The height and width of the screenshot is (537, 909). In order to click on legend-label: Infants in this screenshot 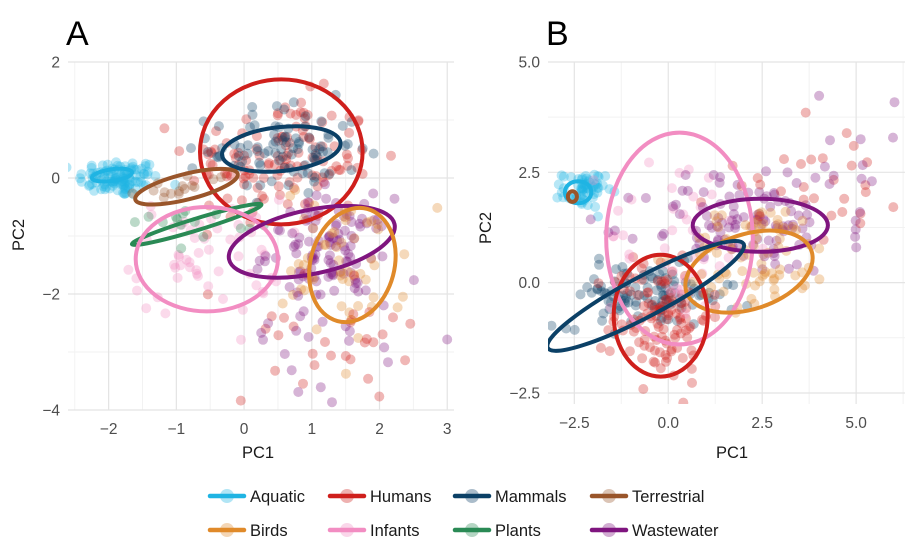, I will do `click(395, 529)`.